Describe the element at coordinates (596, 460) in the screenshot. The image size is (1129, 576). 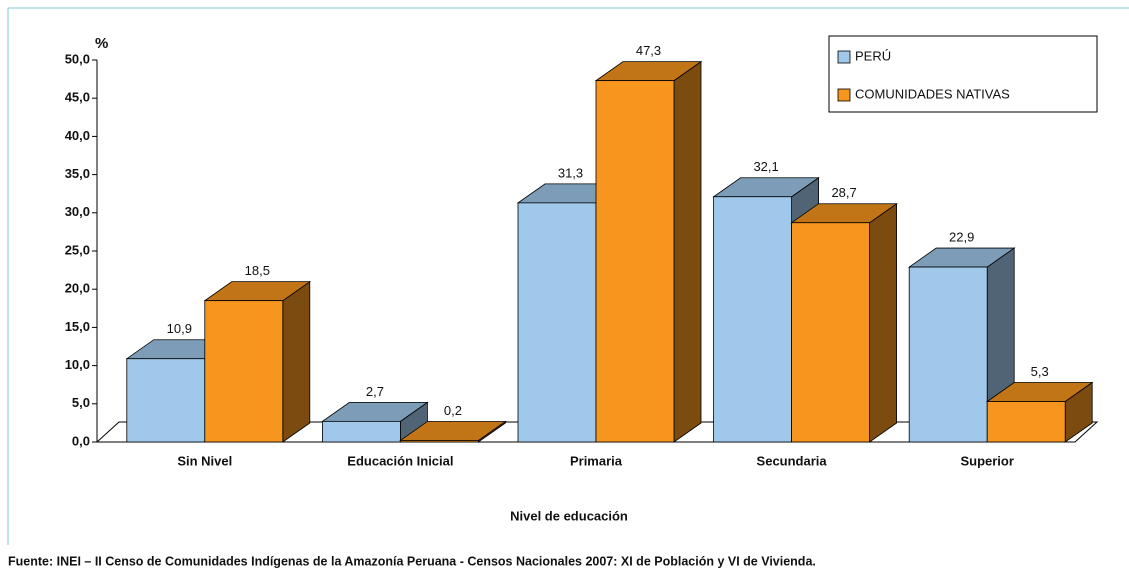
I see `x-tick-label: Primaria` at that location.